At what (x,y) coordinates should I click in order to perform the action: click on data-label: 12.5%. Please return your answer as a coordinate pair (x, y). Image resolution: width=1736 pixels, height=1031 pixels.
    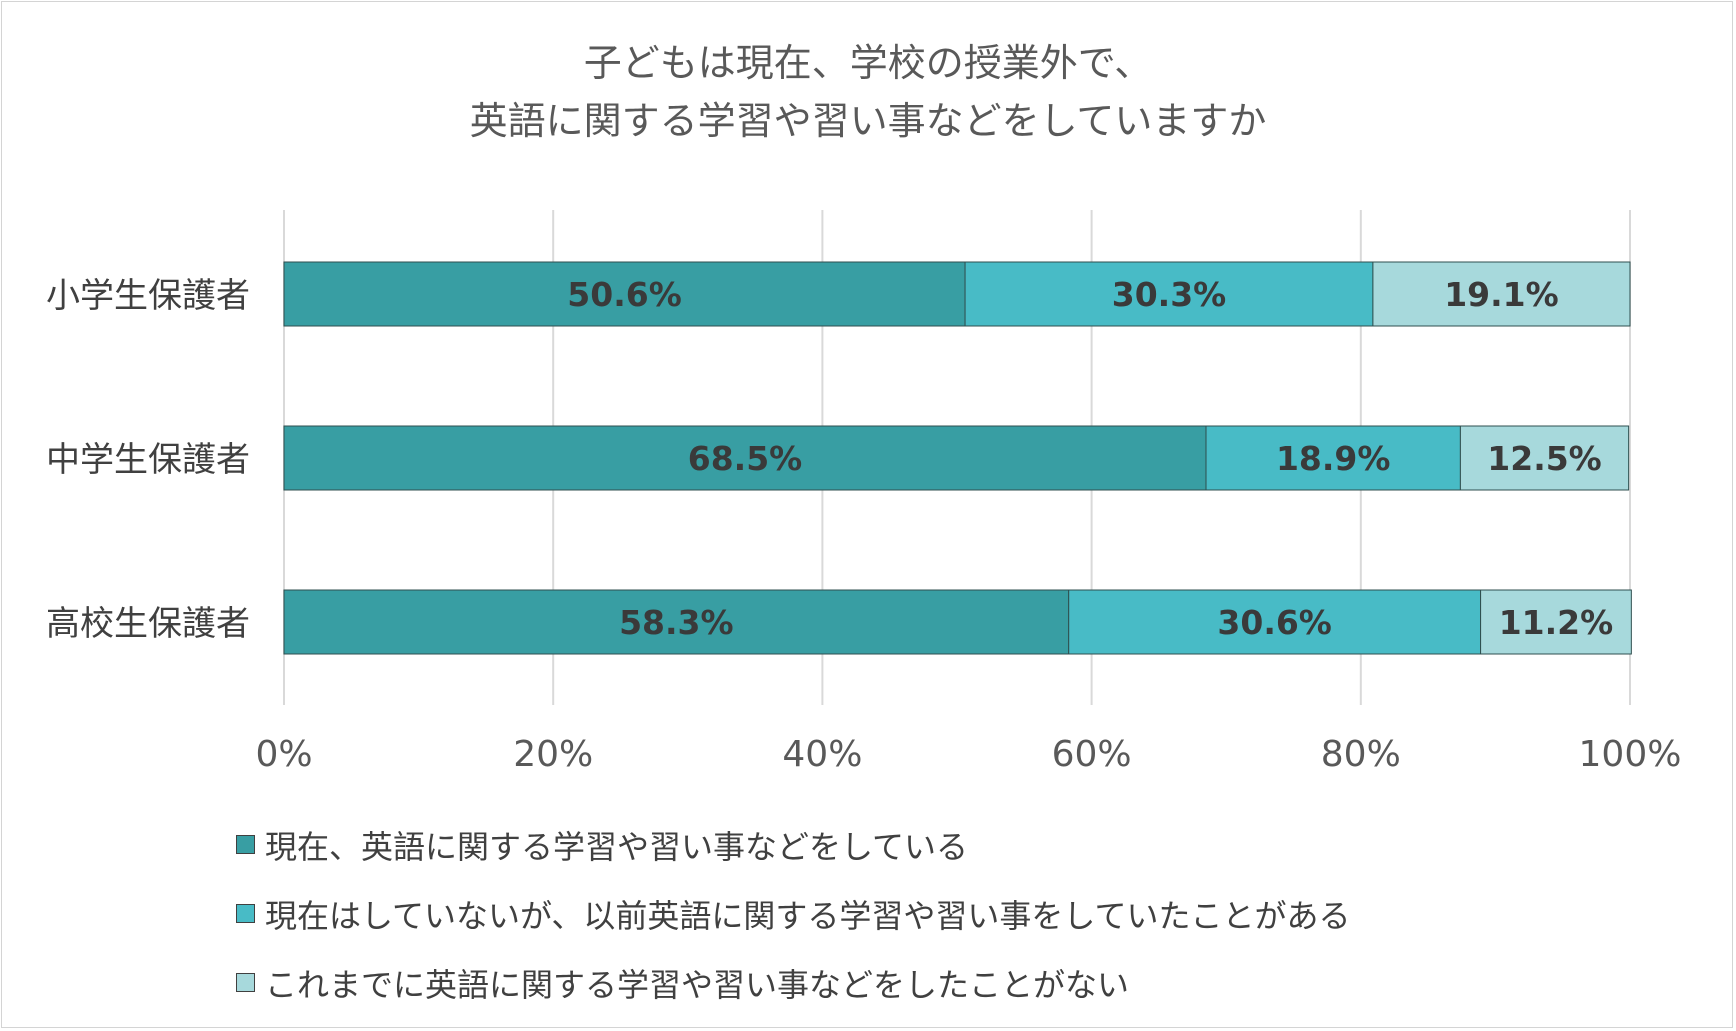
    Looking at the image, I should click on (1544, 458).